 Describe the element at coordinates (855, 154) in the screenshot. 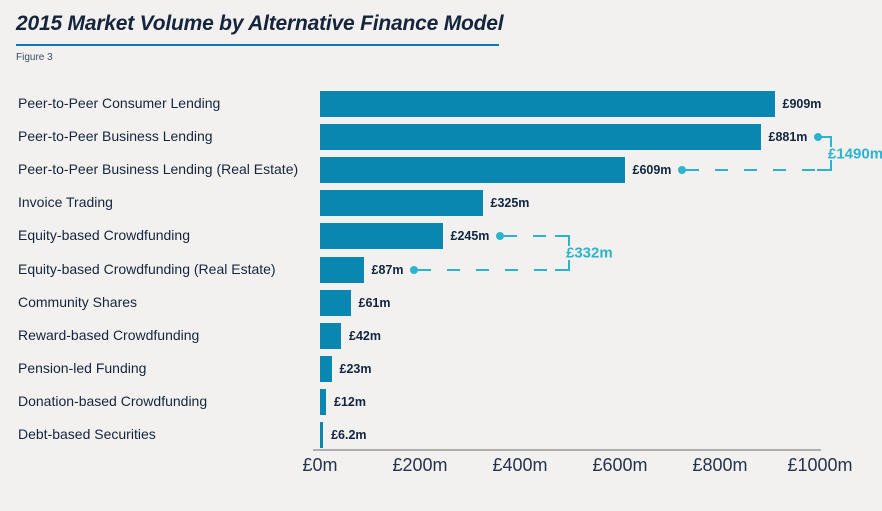

I see `annotation-total-label: £1490m` at that location.